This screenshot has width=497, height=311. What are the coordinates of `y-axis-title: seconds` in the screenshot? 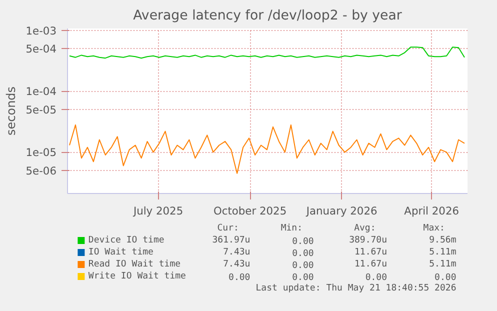 It's located at (11, 111).